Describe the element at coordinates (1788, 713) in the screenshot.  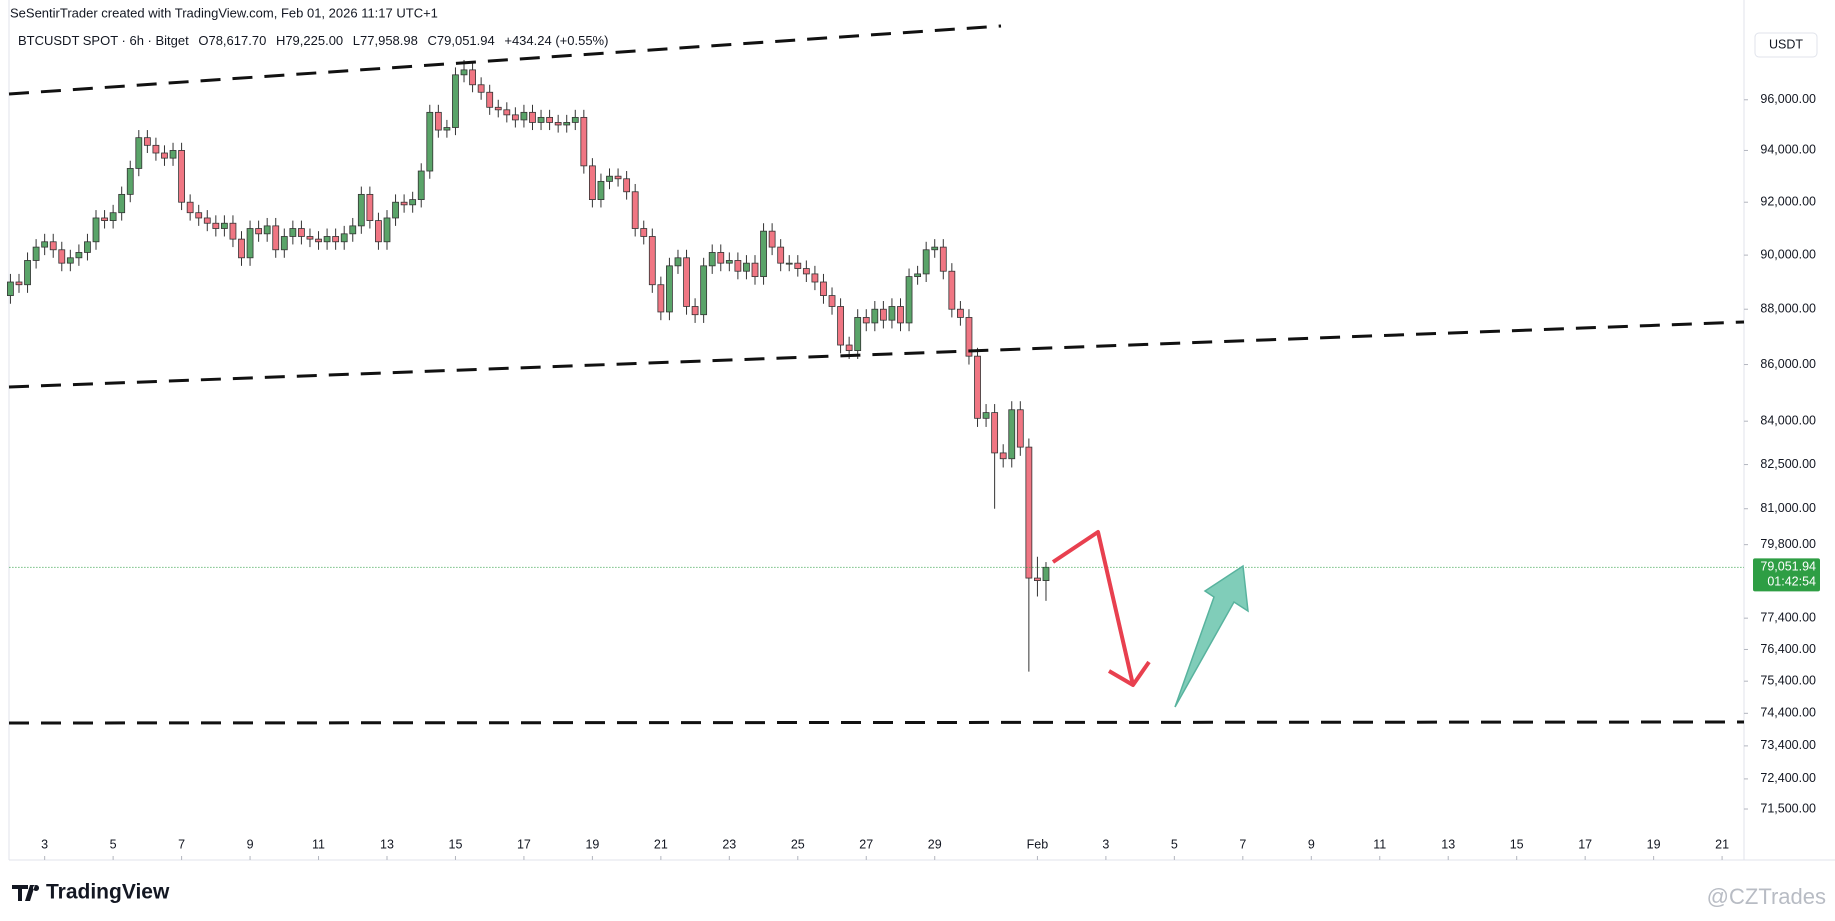
I see `y-tick-label: 74,400.00` at that location.